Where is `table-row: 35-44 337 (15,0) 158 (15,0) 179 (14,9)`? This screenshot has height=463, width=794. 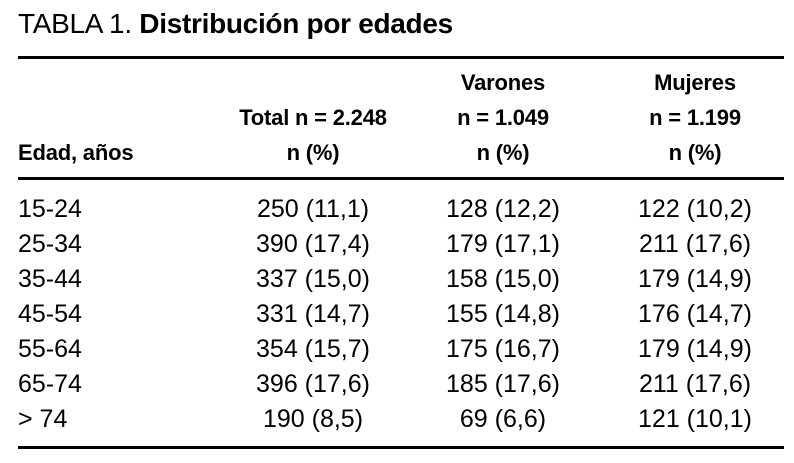 table-row: 35-44 337 (15,0) 158 (15,0) 179 (14,9) is located at coordinates (401, 279).